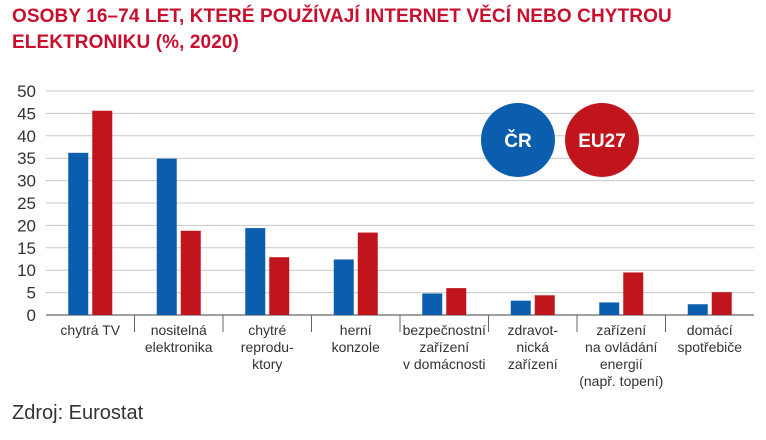 This screenshot has width=766, height=440. I want to click on legend-marker-r, so click(518, 140).